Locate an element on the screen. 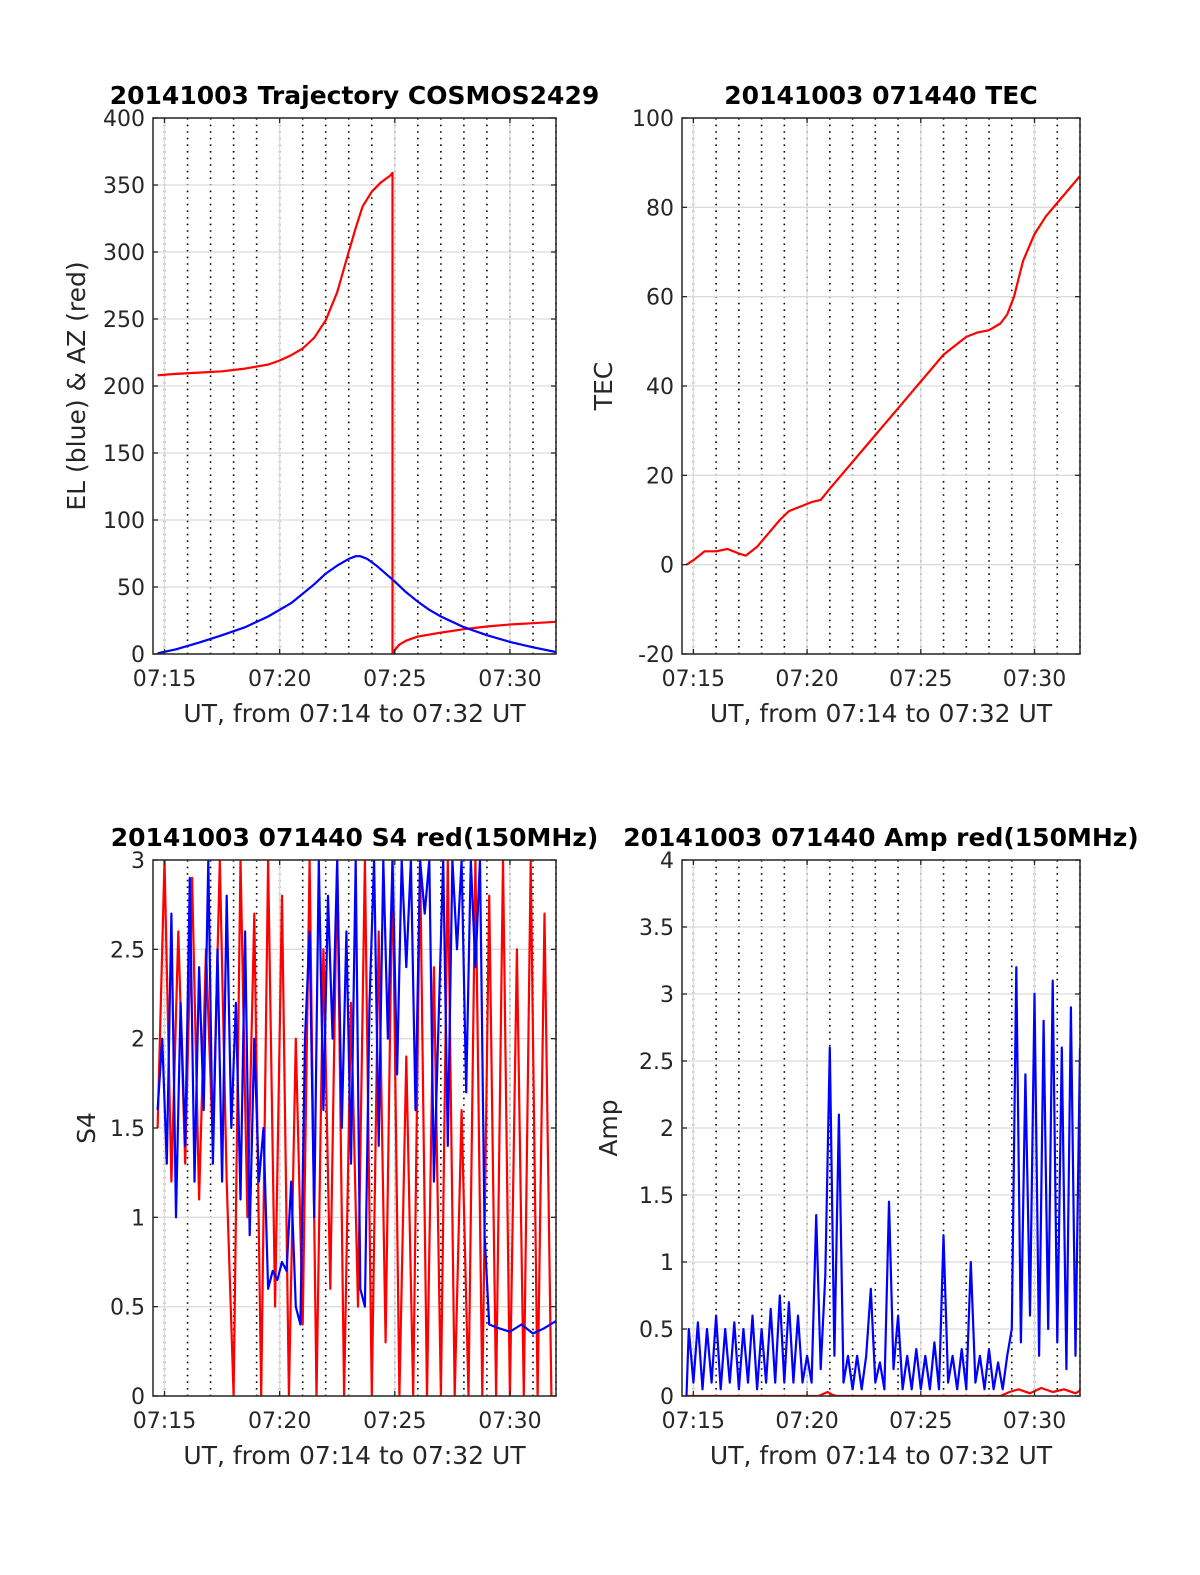  y-tick-label: 50 is located at coordinates (131, 588).